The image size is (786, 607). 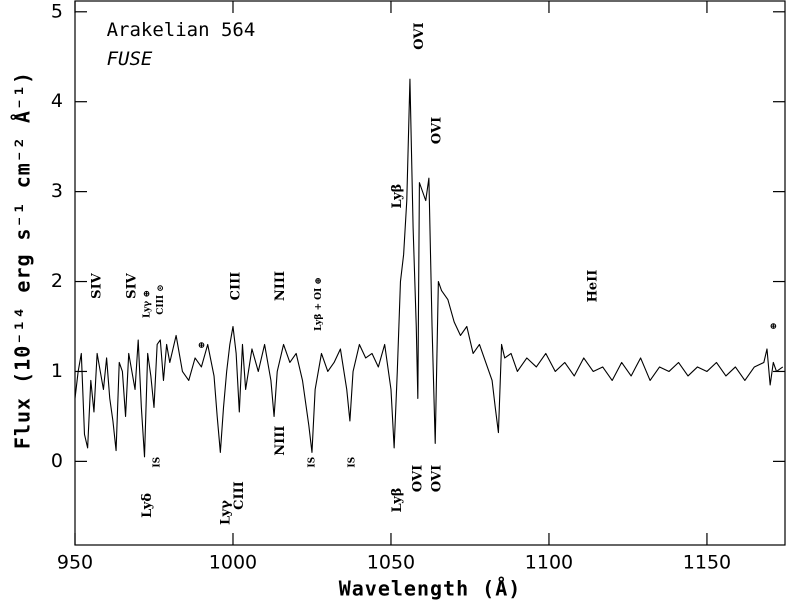 What do you see at coordinates (391, 563) in the screenshot?
I see `x-tick-label: 1050` at bounding box center [391, 563].